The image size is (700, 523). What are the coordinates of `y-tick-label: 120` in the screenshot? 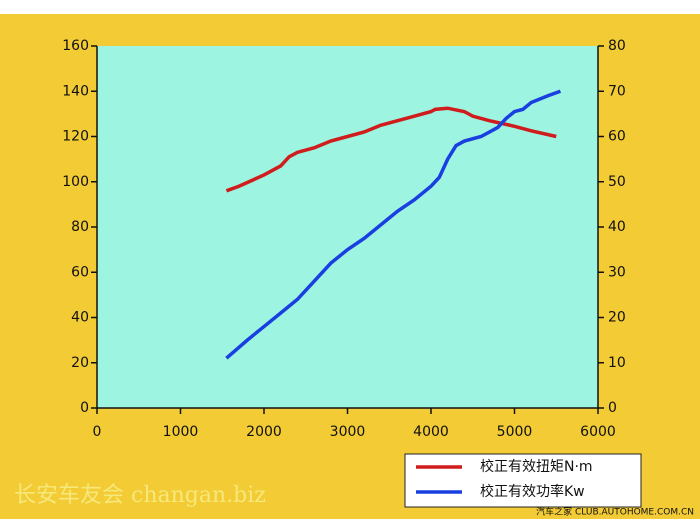 It's located at (75, 137).